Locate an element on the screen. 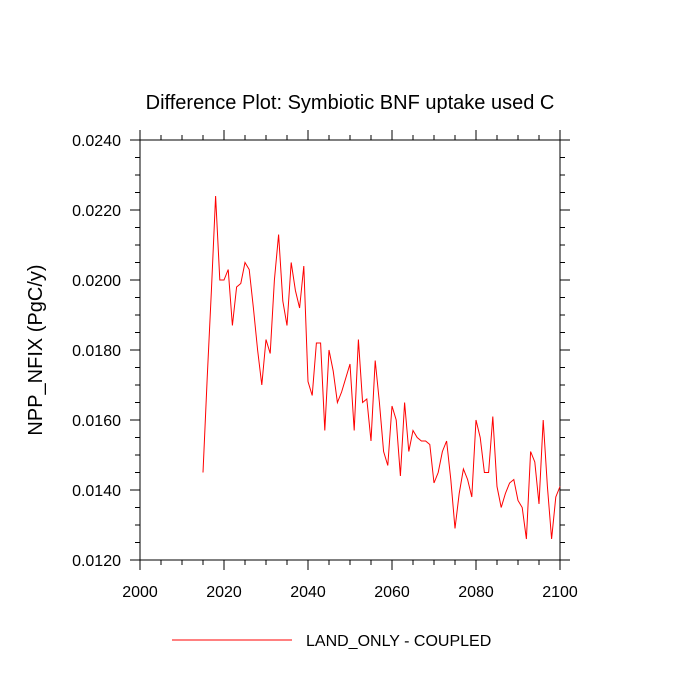 This screenshot has height=700, width=700. y-tick-label: 0.0220 is located at coordinates (96, 211).